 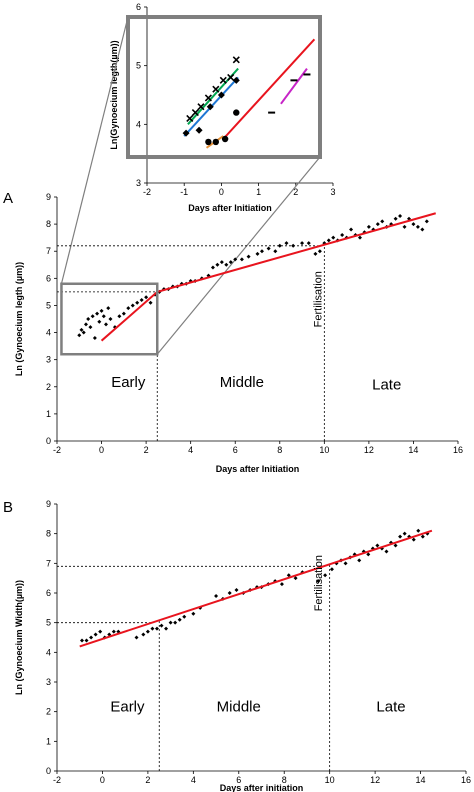 What do you see at coordinates (238, 255) in the screenshot?
I see `zoom-connector-lower` at bounding box center [238, 255].